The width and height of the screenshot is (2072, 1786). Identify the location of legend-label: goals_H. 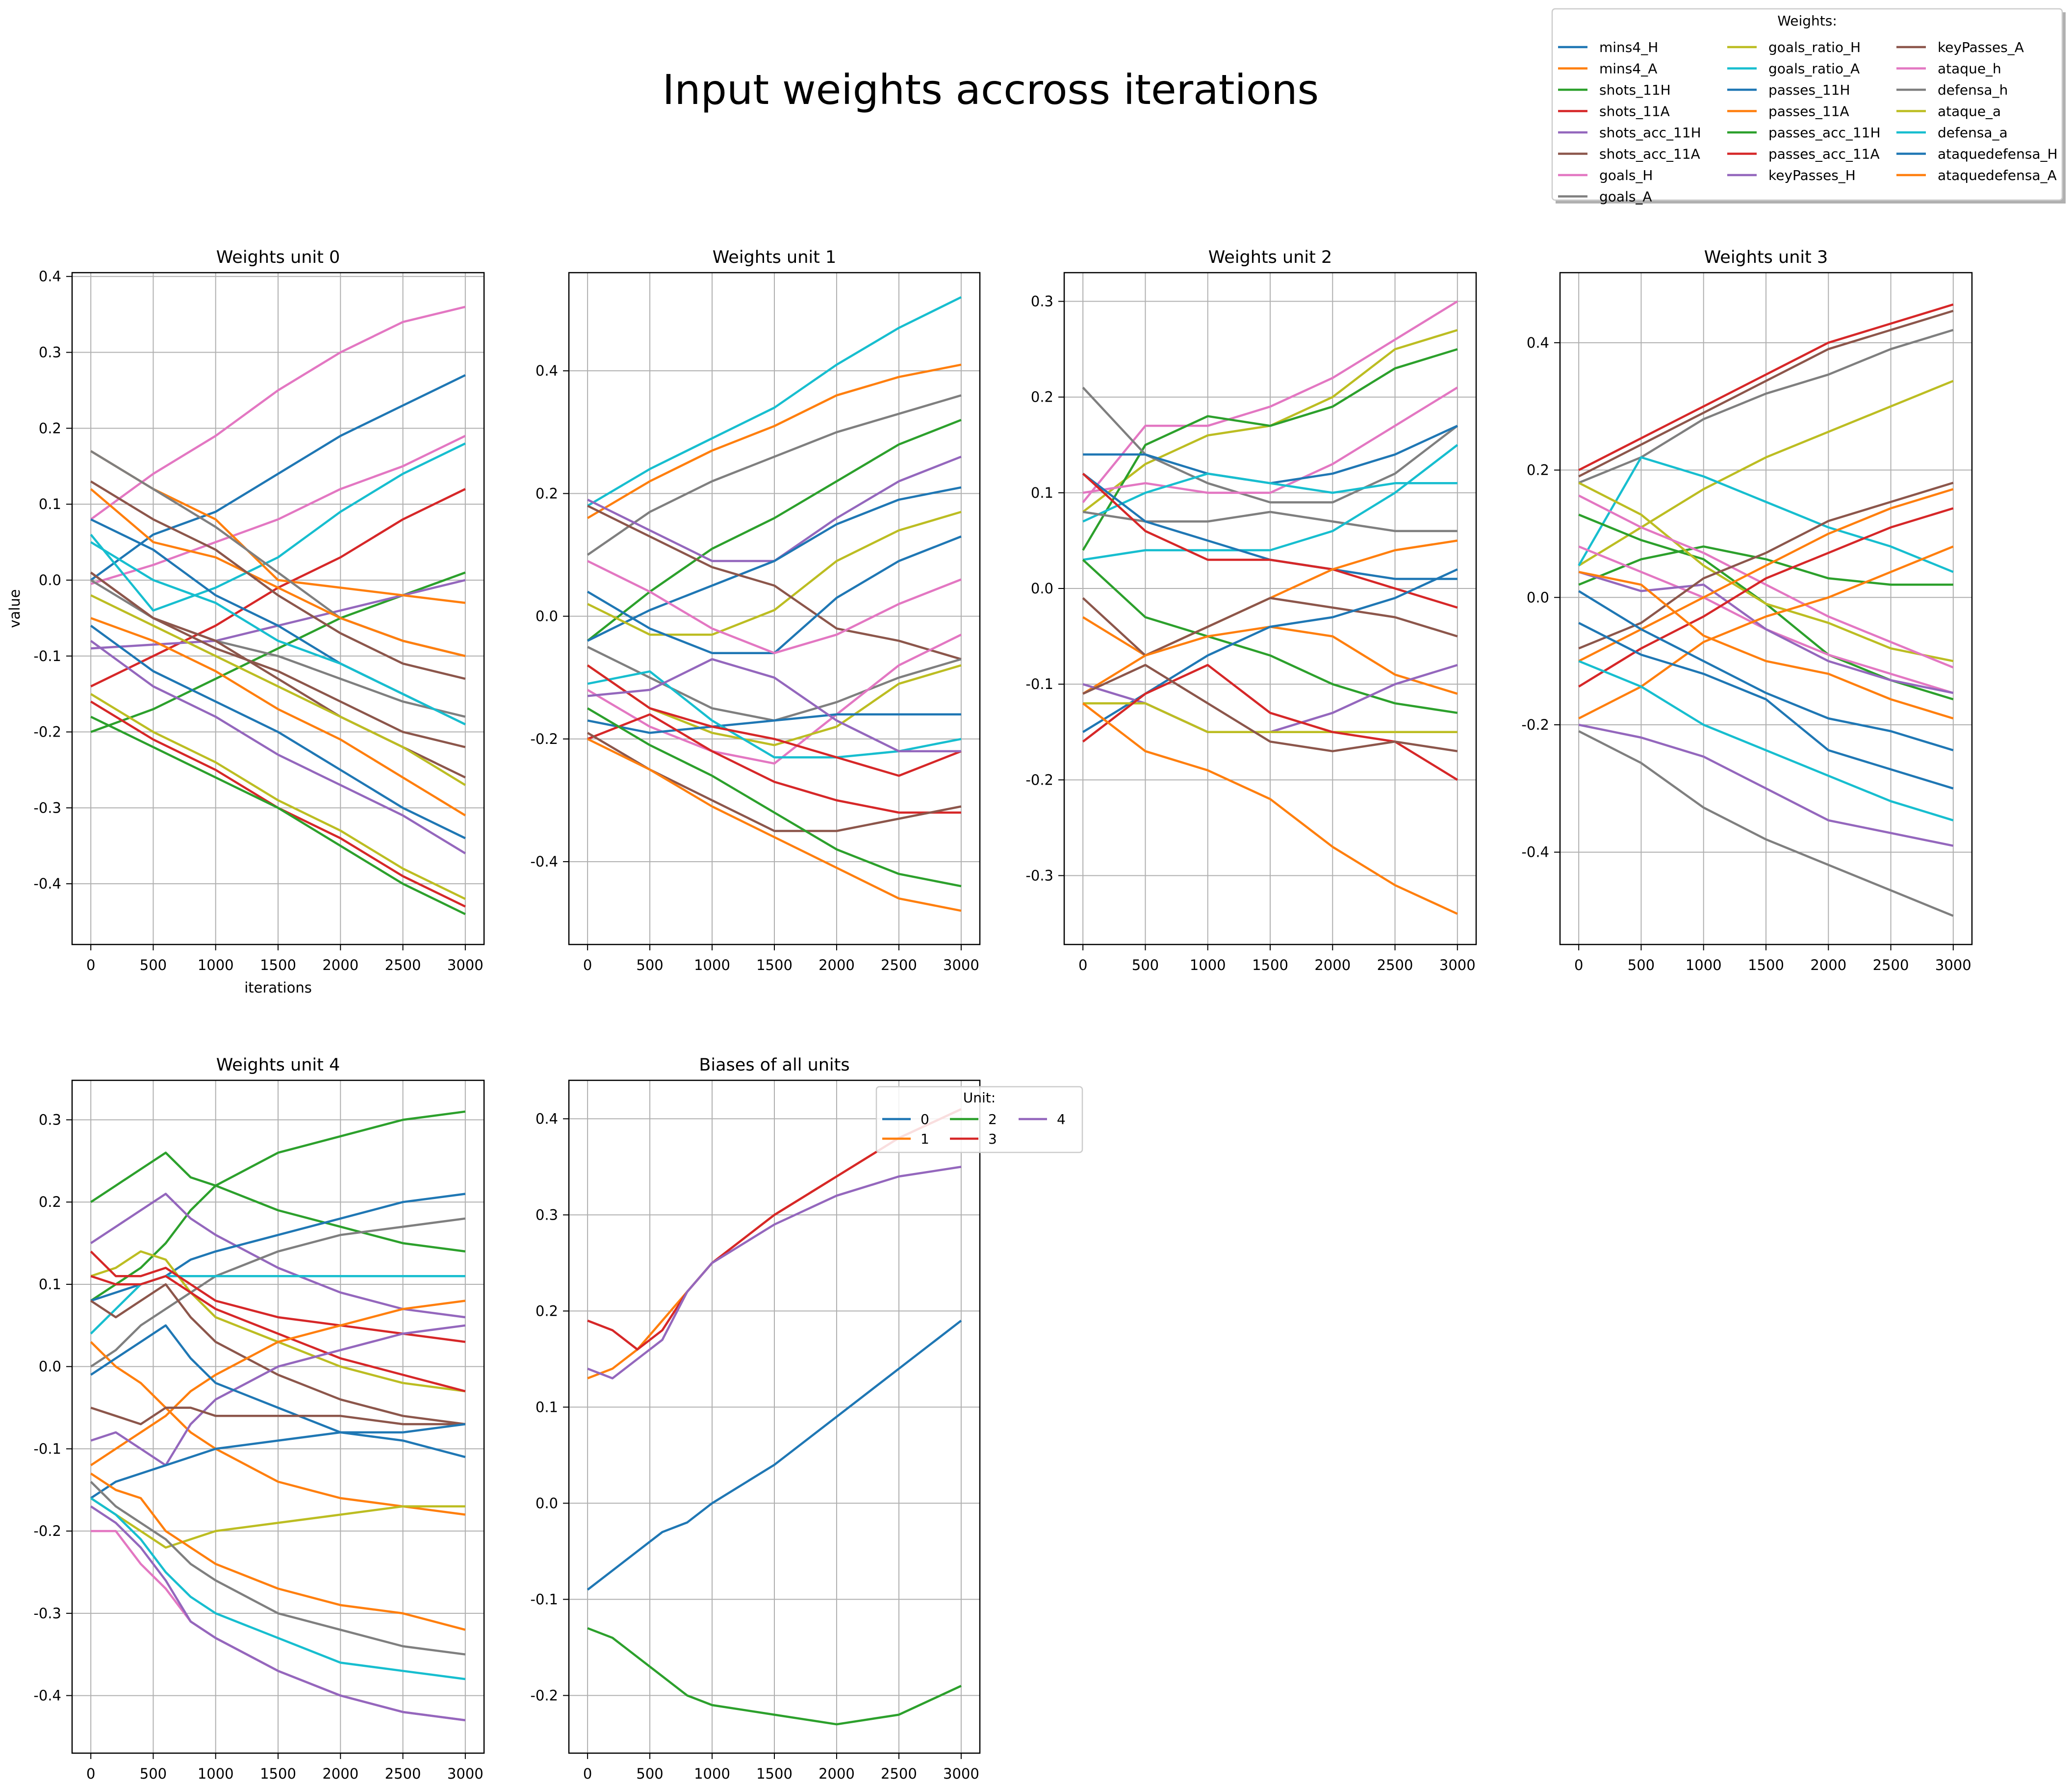
(1626, 175).